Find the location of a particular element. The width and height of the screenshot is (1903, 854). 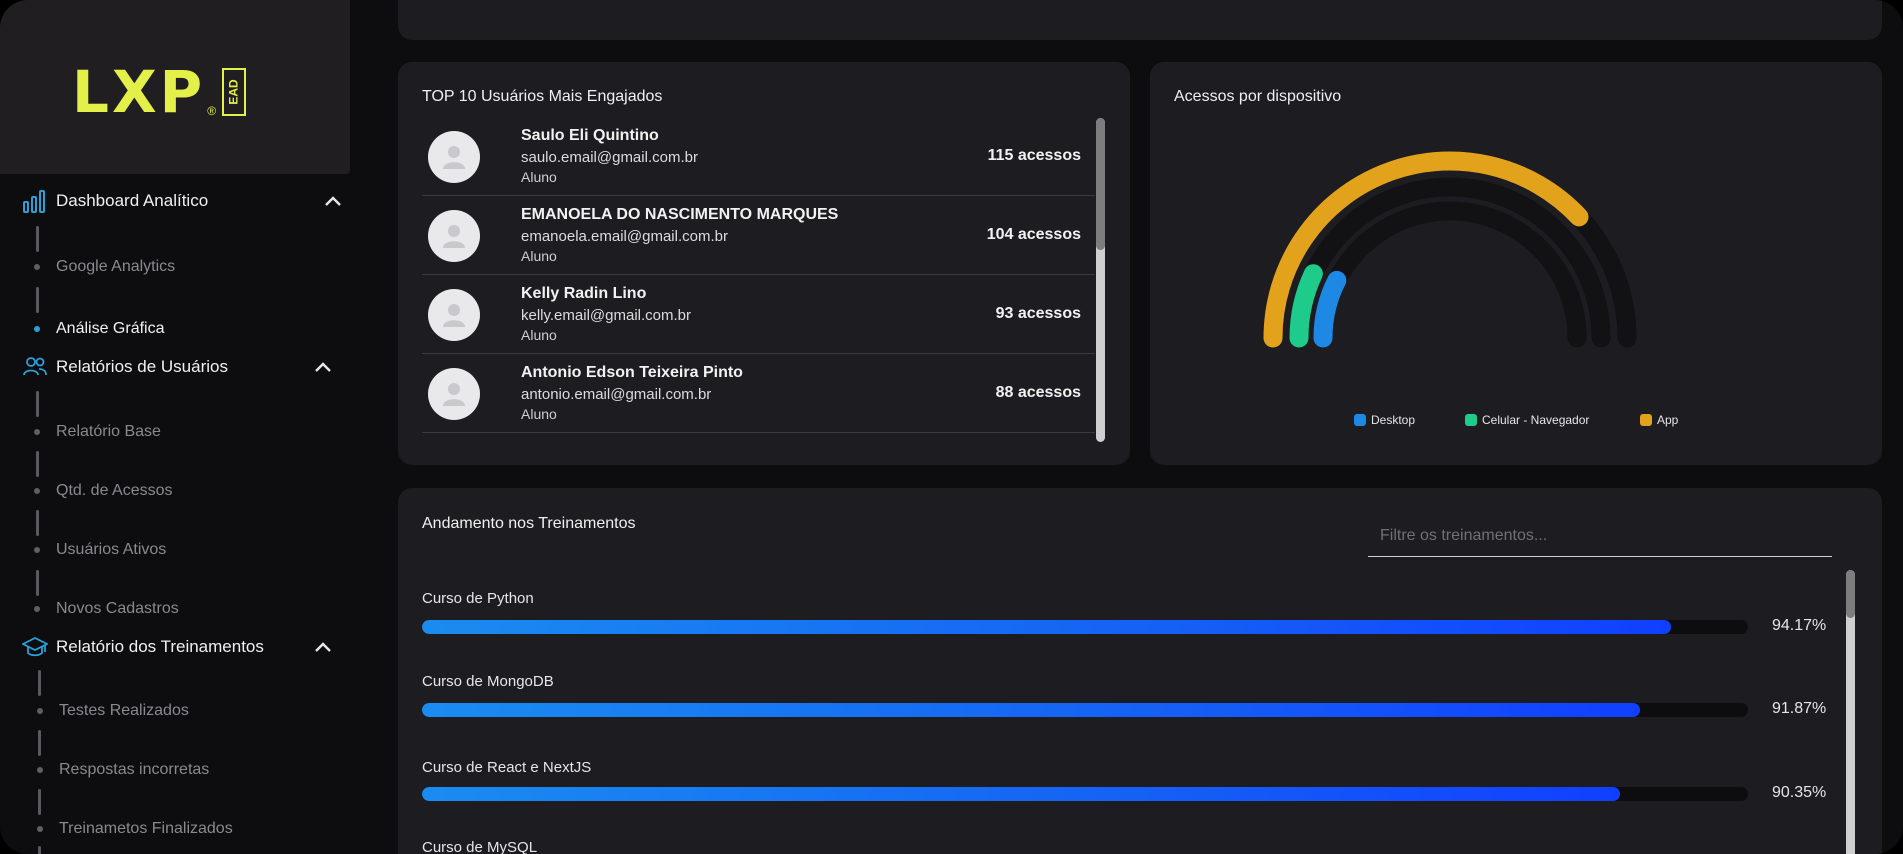

card-title: TOP 10 Usuários Mais Engajados is located at coordinates (542, 96).